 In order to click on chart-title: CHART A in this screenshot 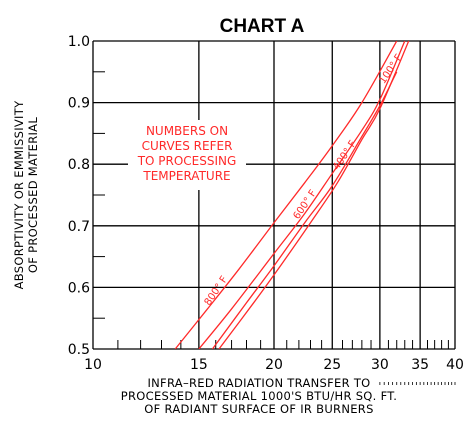, I will do `click(262, 26)`.